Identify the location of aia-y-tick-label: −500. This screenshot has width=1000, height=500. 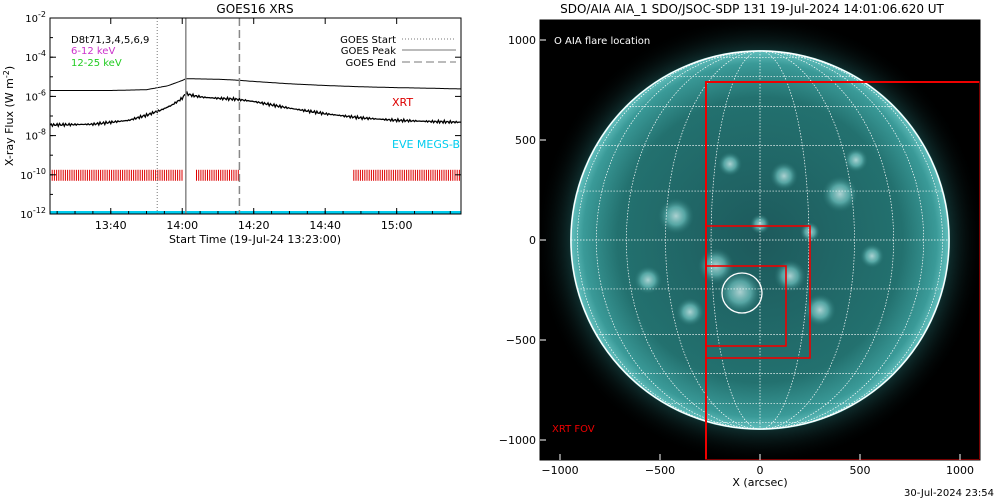
(521, 340).